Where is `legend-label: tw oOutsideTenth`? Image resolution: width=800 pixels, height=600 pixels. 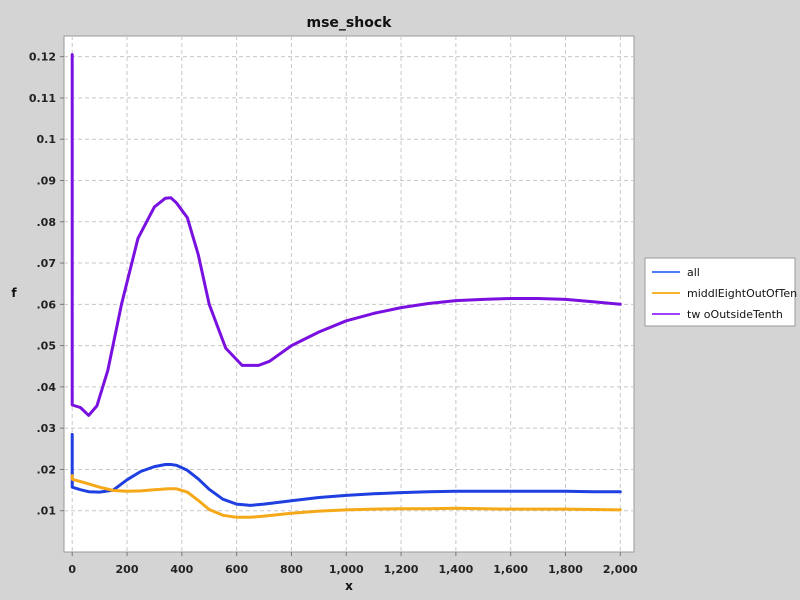
legend-label: tw oOutsideTenth is located at coordinates (735, 314).